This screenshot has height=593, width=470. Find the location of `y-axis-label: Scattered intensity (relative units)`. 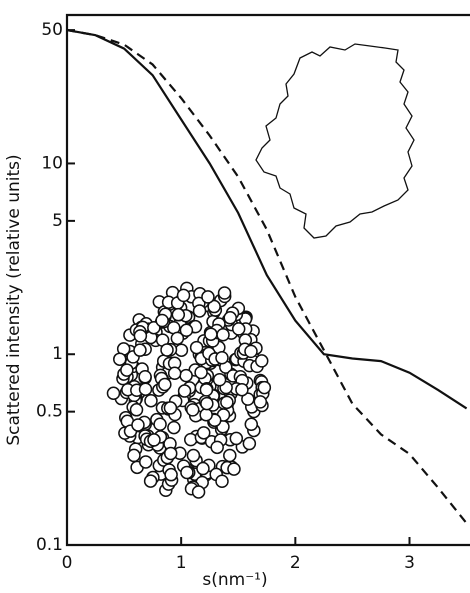

y-axis-label: Scattered intensity (relative units) is located at coordinates (14, 299).